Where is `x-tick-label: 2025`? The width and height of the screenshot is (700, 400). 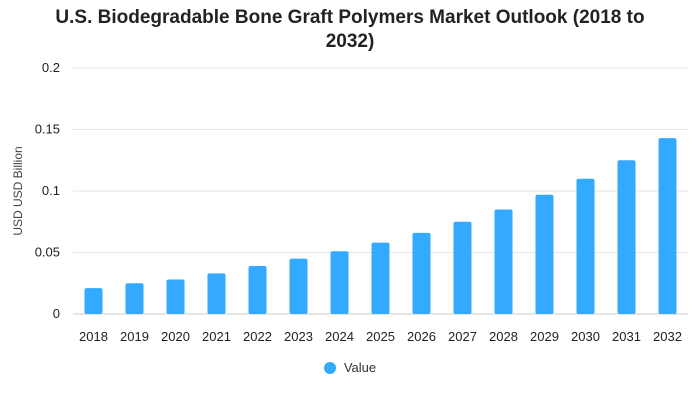
x-tick-label: 2025 is located at coordinates (380, 336).